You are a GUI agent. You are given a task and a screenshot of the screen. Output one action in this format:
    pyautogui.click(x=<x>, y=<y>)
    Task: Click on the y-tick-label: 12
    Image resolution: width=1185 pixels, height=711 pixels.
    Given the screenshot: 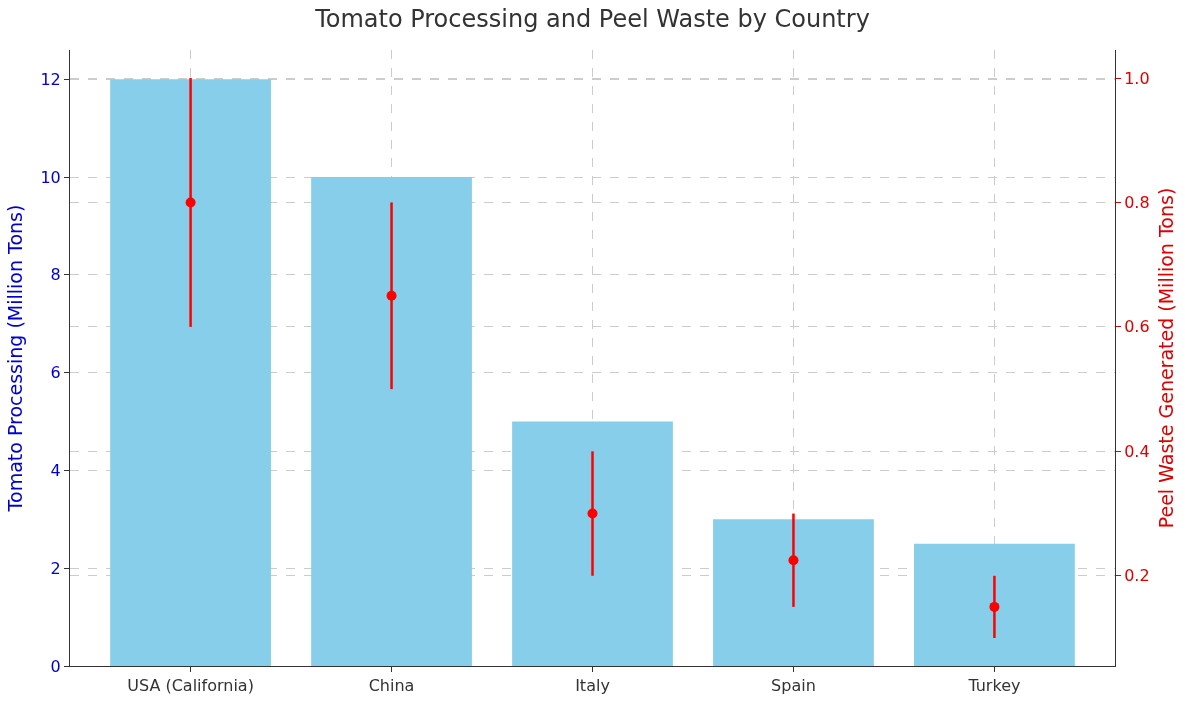 What is the action you would take?
    pyautogui.click(x=50, y=79)
    